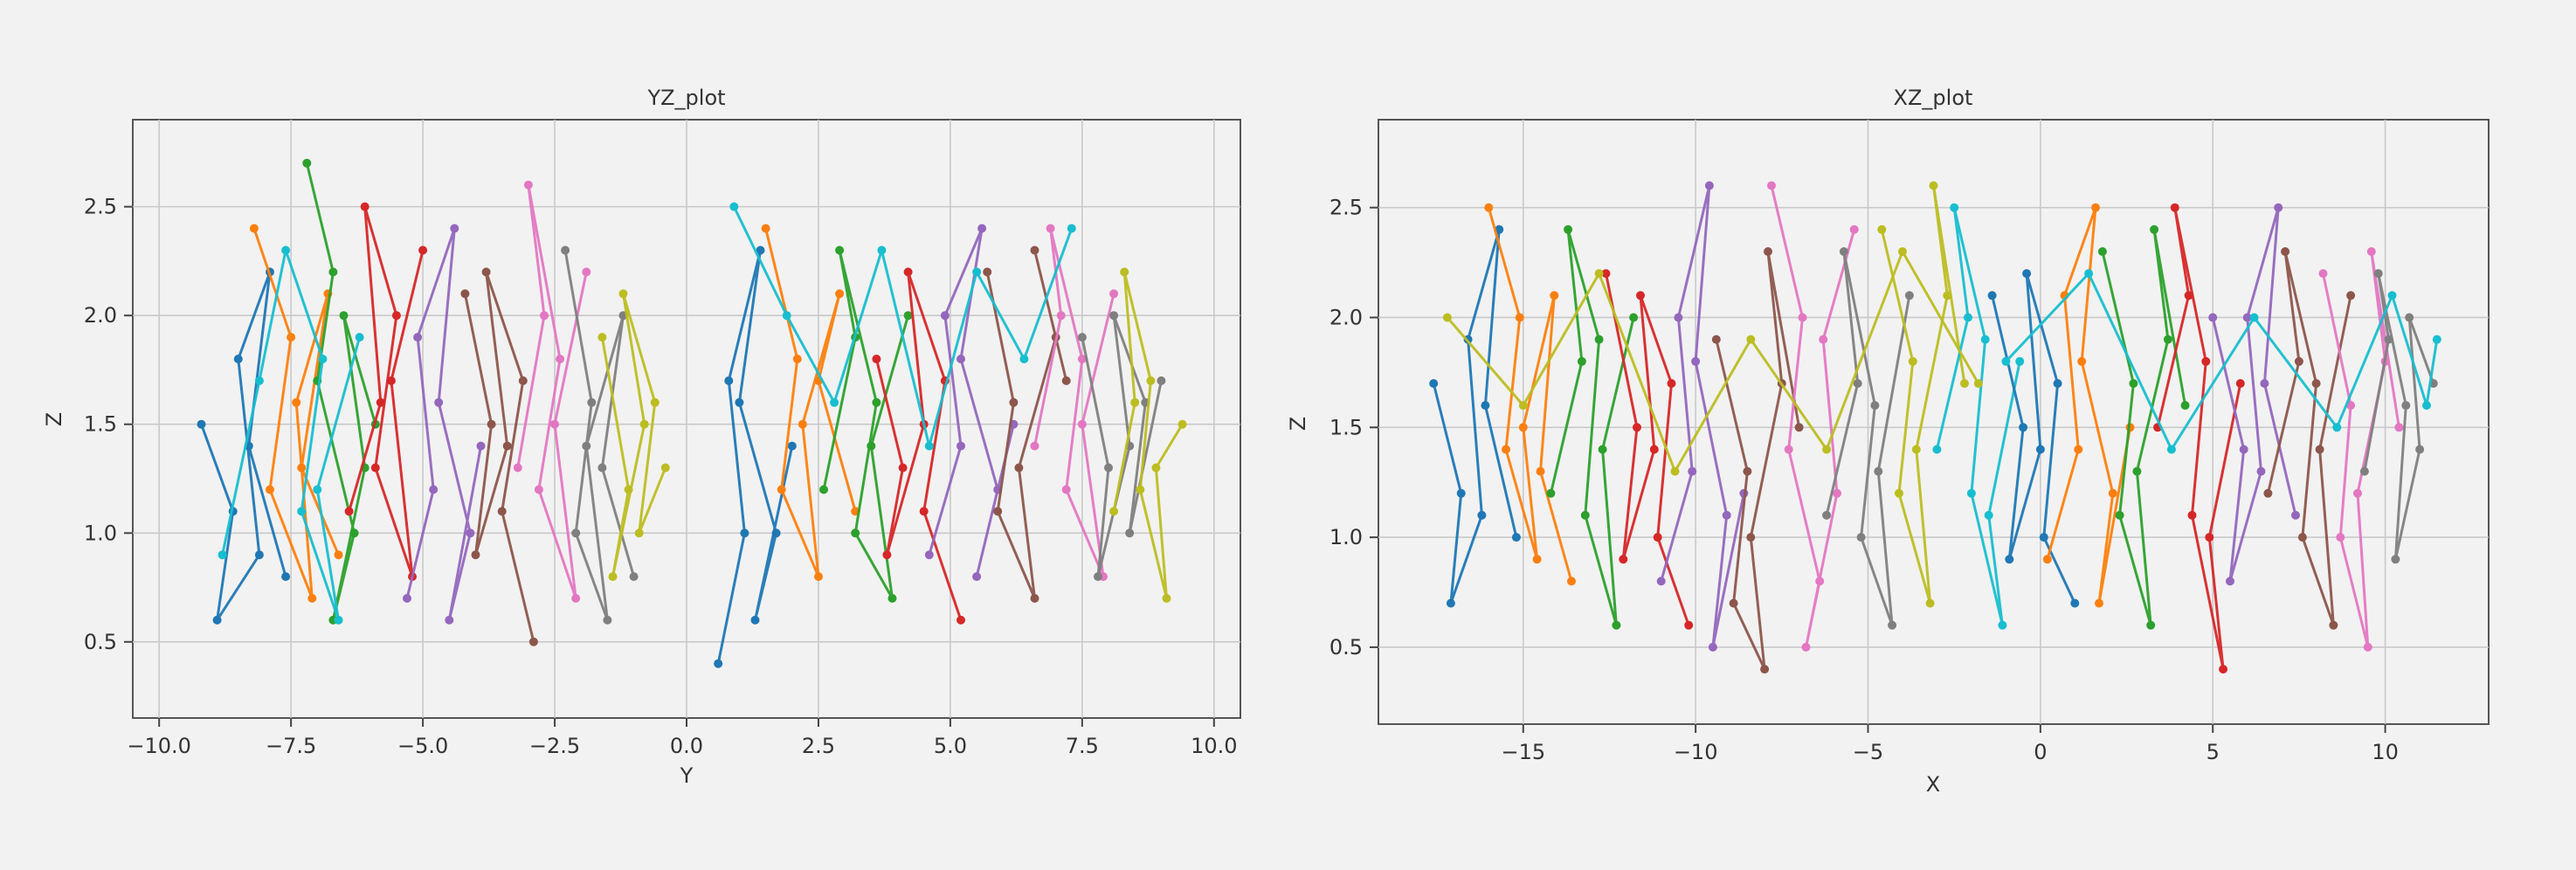 This screenshot has height=870, width=2576. What do you see at coordinates (1082, 746) in the screenshot?
I see `yz-x-tick-label: 7.5` at bounding box center [1082, 746].